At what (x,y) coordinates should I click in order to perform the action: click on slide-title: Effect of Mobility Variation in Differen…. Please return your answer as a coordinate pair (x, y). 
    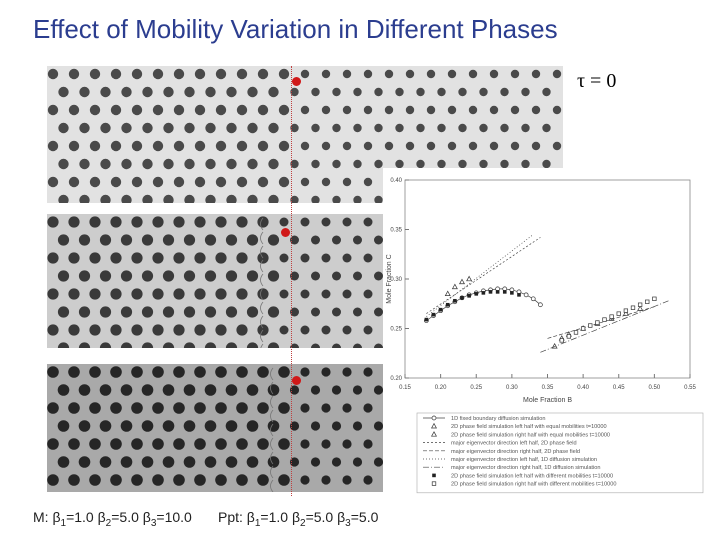
    Looking at the image, I should click on (295, 29).